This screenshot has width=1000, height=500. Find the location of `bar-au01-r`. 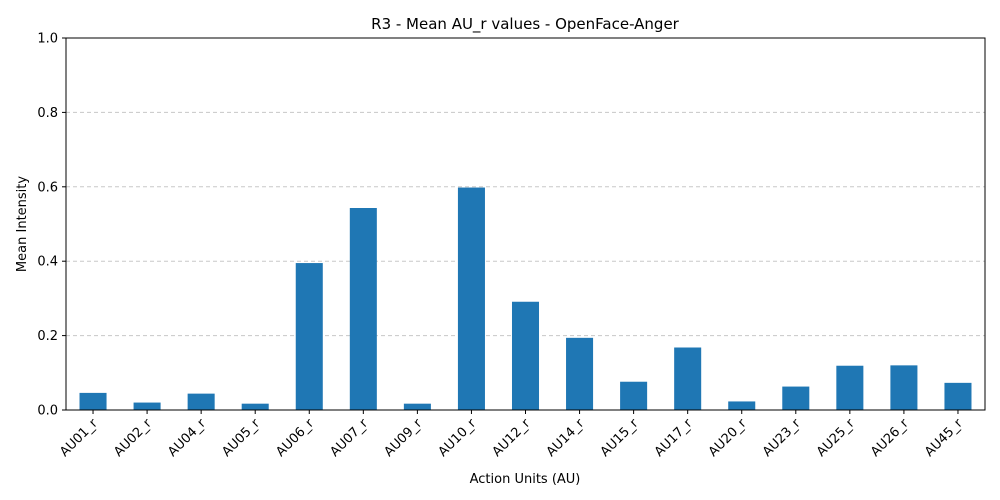

bar-au01-r is located at coordinates (93, 401).